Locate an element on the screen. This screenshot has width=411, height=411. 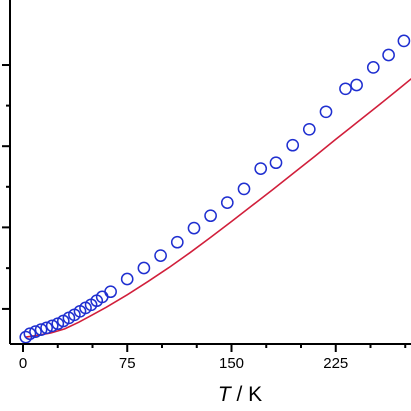
x-axis-ticks: 0 75 150 225 is located at coordinates (213, 358).